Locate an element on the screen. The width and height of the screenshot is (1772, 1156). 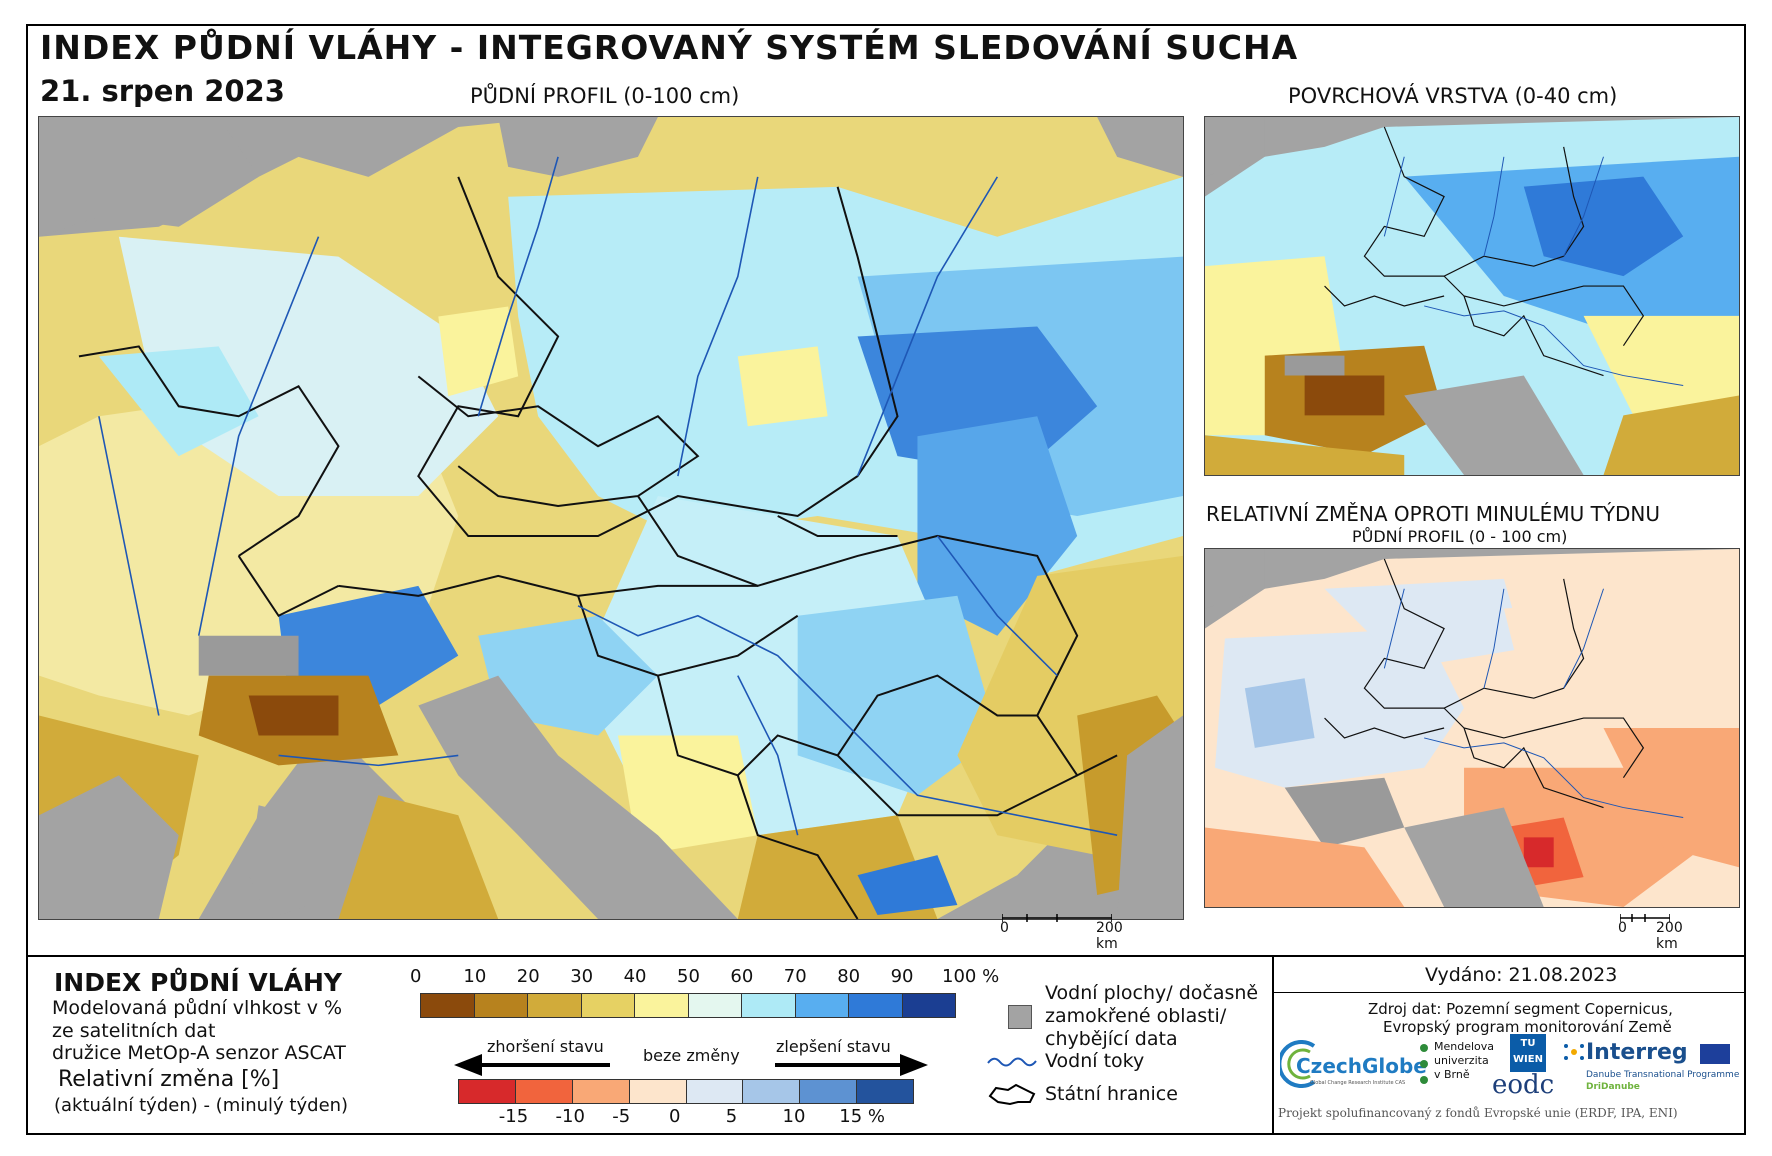
czechglobe-wordmark: CzechGlobe is located at coordinates (1361, 1066).